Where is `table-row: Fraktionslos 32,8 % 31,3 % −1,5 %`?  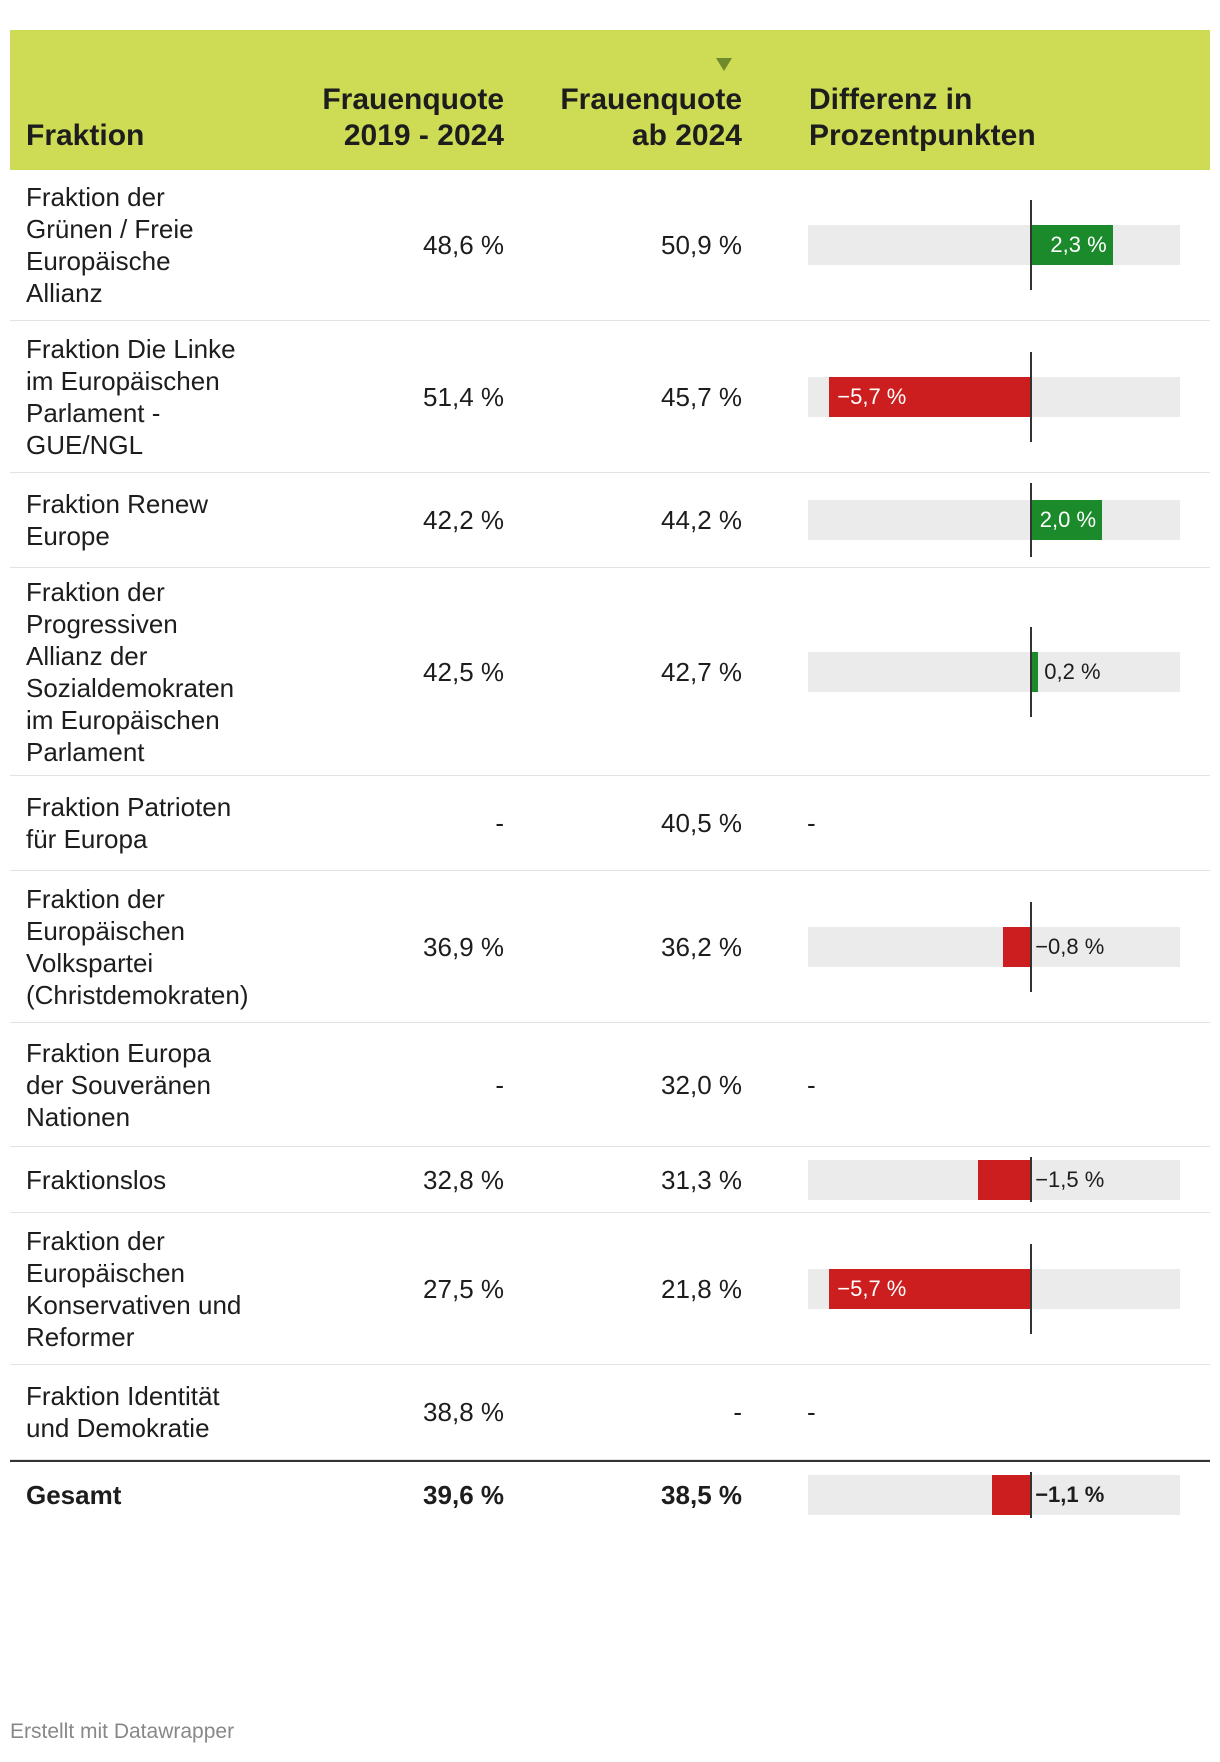
table-row: Fraktionslos 32,8 % 31,3 % −1,5 % is located at coordinates (610, 1180).